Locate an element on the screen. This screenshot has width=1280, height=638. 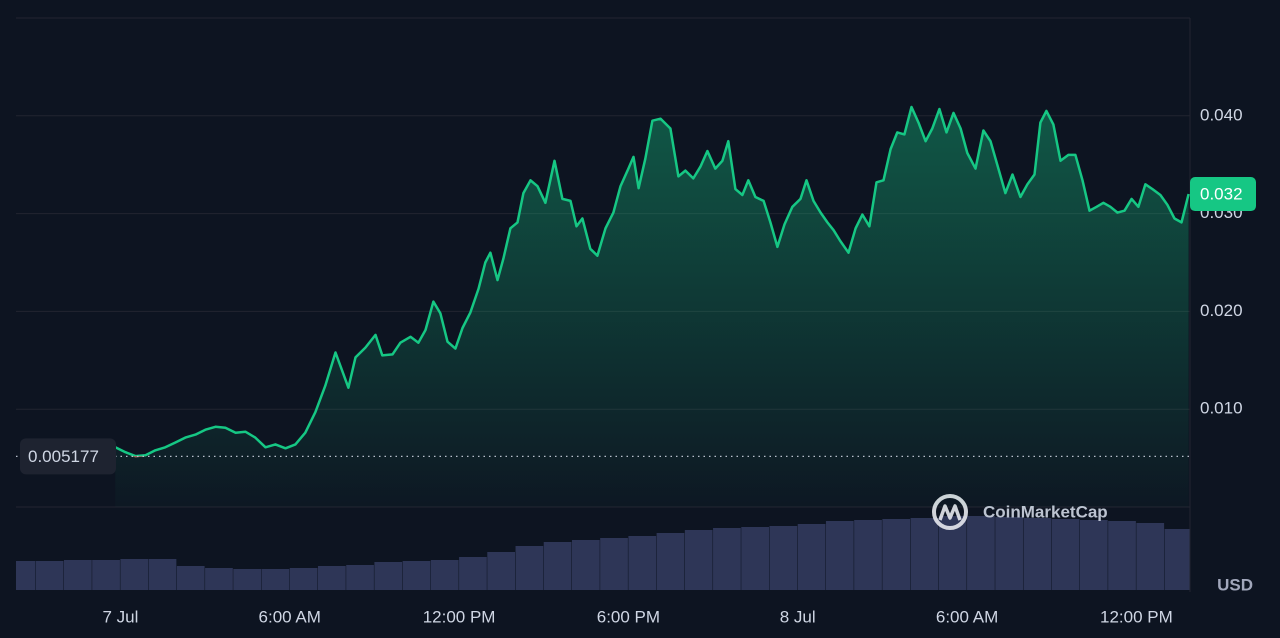
reference-label-box is located at coordinates (68, 456).